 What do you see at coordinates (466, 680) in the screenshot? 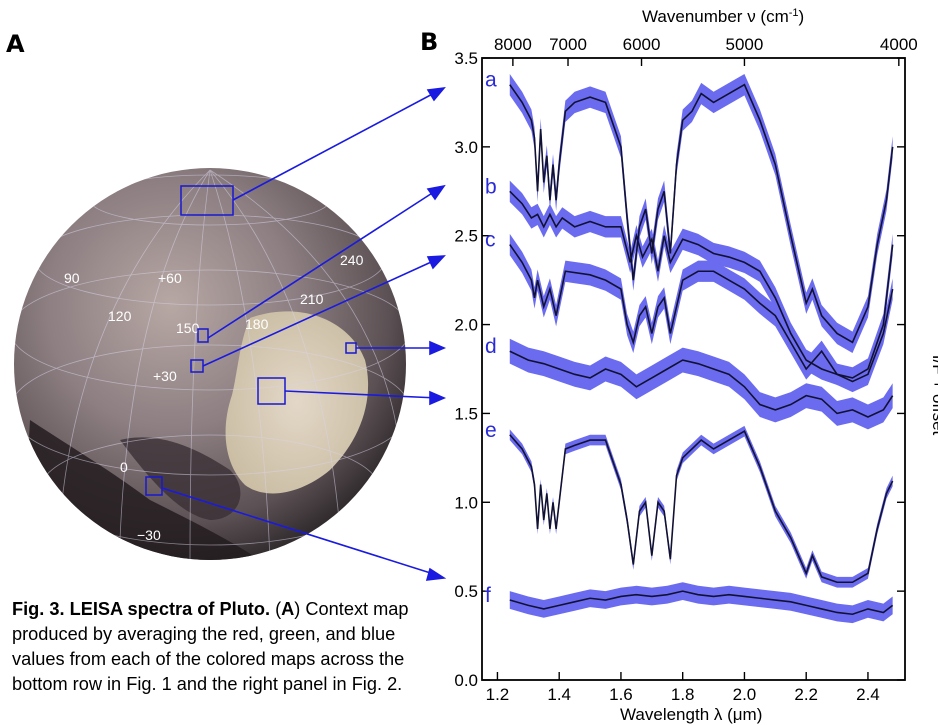
I see `y-tick-label: 0.0` at bounding box center [466, 680].